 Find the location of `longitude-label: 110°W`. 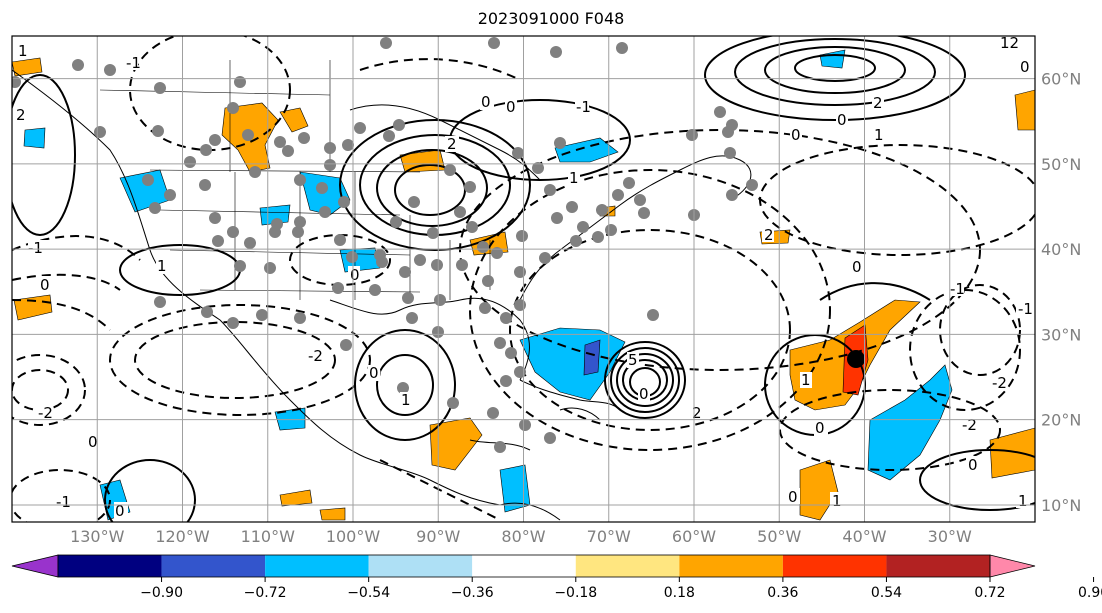

longitude-label: 110°W is located at coordinates (268, 536).